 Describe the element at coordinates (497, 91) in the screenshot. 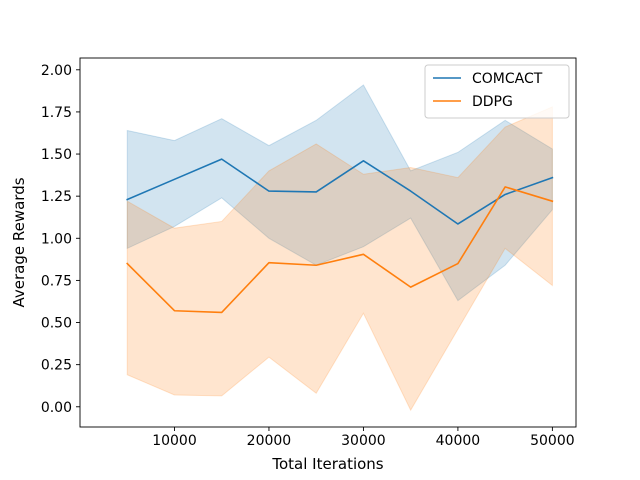

I see `legend: COMCACT DDPG` at that location.